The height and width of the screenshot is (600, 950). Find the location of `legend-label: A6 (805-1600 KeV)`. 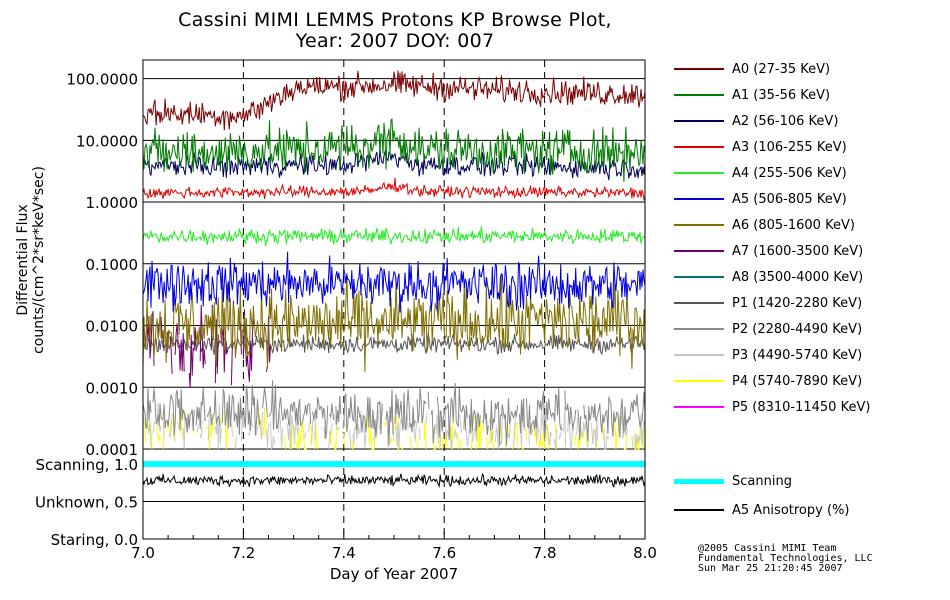

legend-label: A6 (805-1600 KeV) is located at coordinates (793, 225).